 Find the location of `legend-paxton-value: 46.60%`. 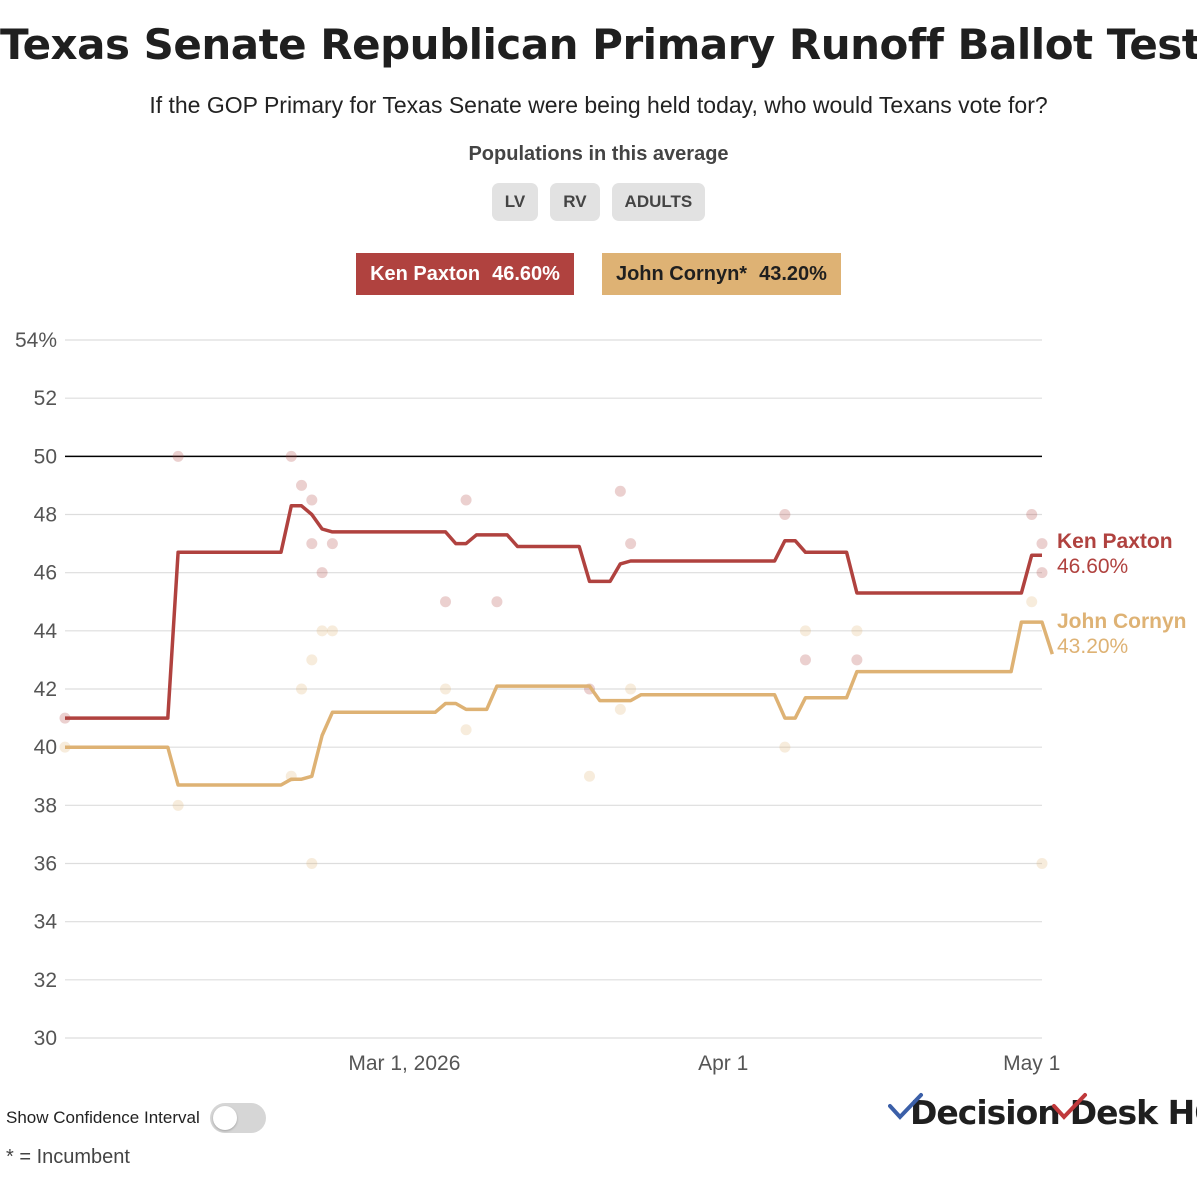

legend-paxton-value: 46.60% is located at coordinates (526, 273).